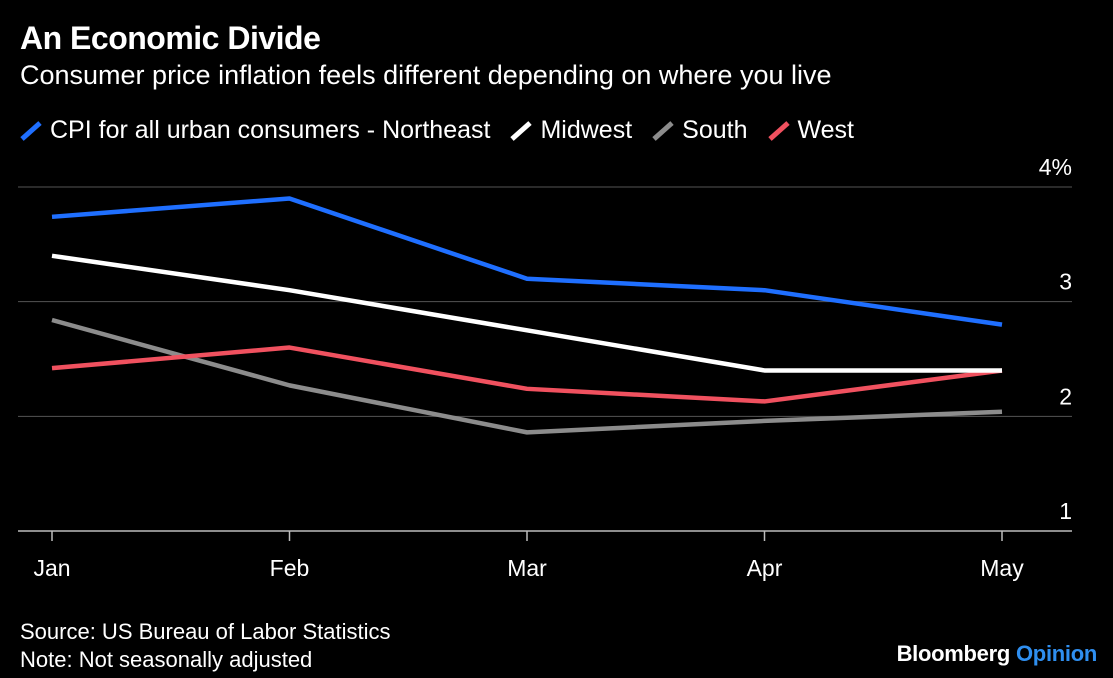 The image size is (1113, 678). I want to click on legend-item-northeast: CPI for all urban consumers - Northeast, so click(255, 130).